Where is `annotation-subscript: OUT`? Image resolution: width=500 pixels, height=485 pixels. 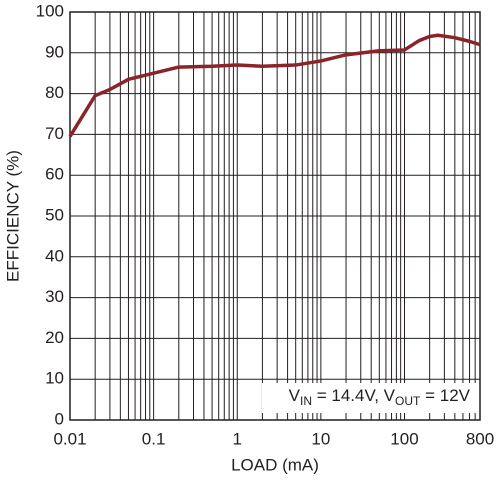
annotation-subscript: OUT is located at coordinates (408, 401).